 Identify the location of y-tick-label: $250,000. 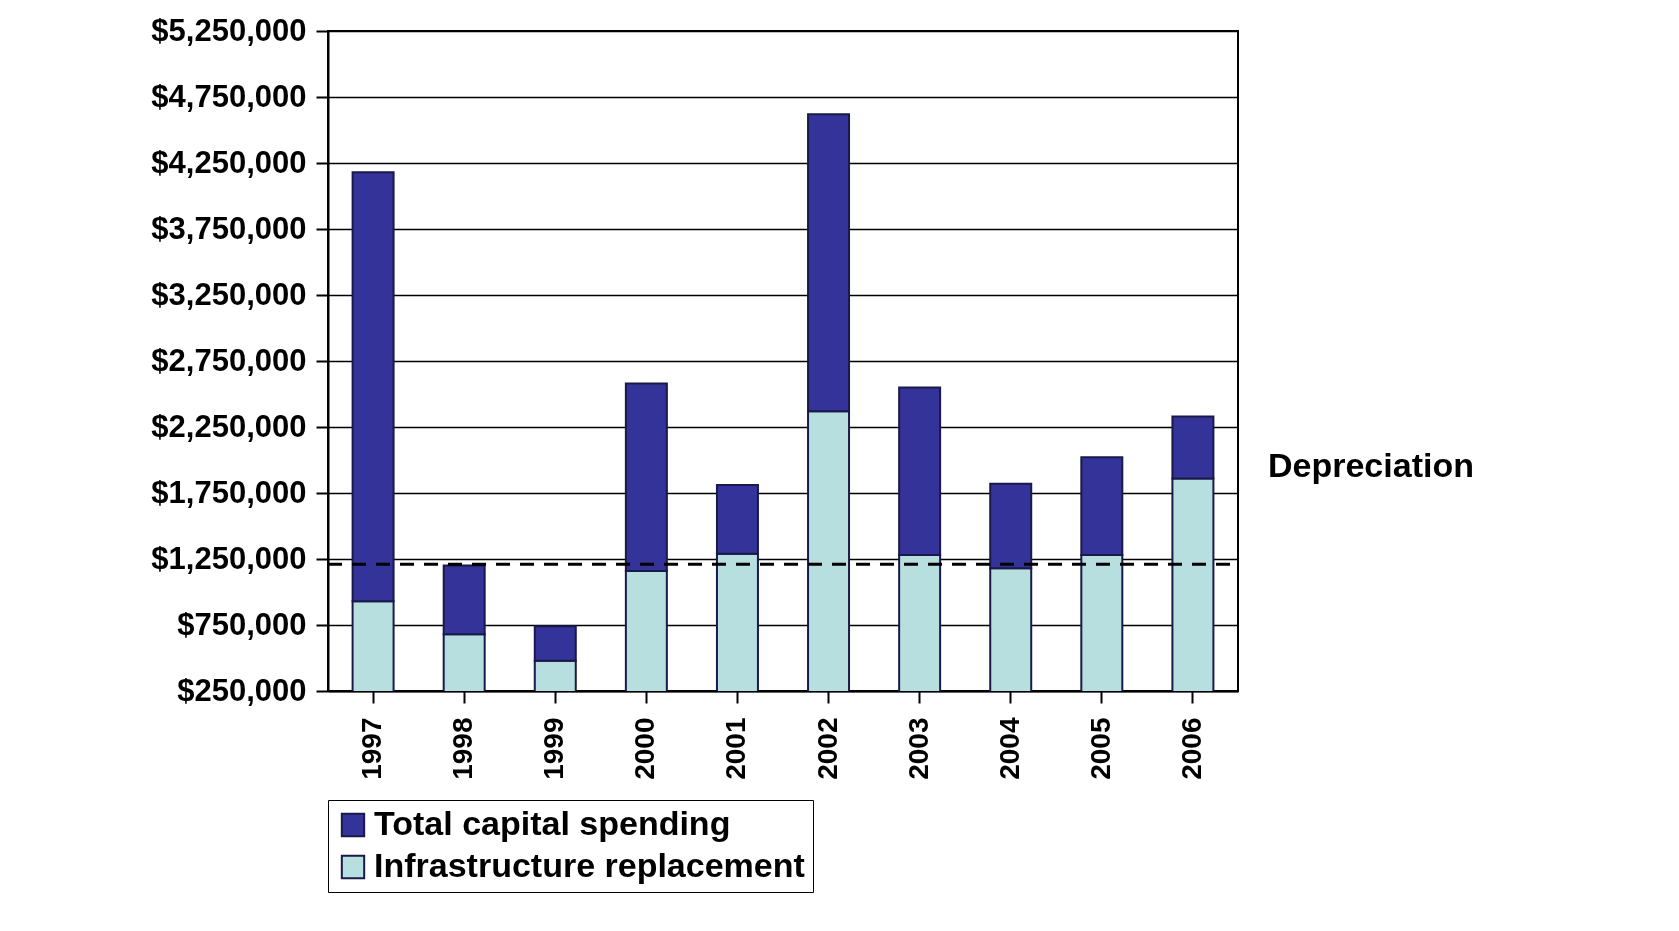
(242, 690).